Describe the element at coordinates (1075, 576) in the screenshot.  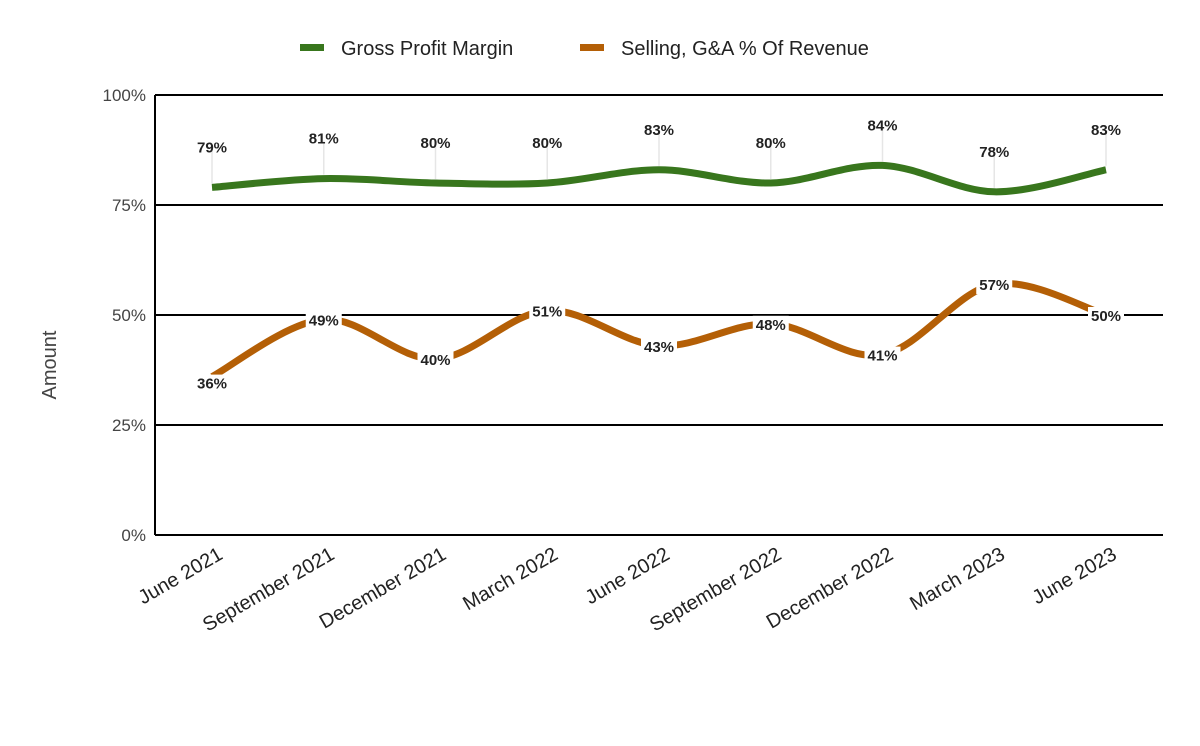
I see `x-tick-label: June 2023` at that location.